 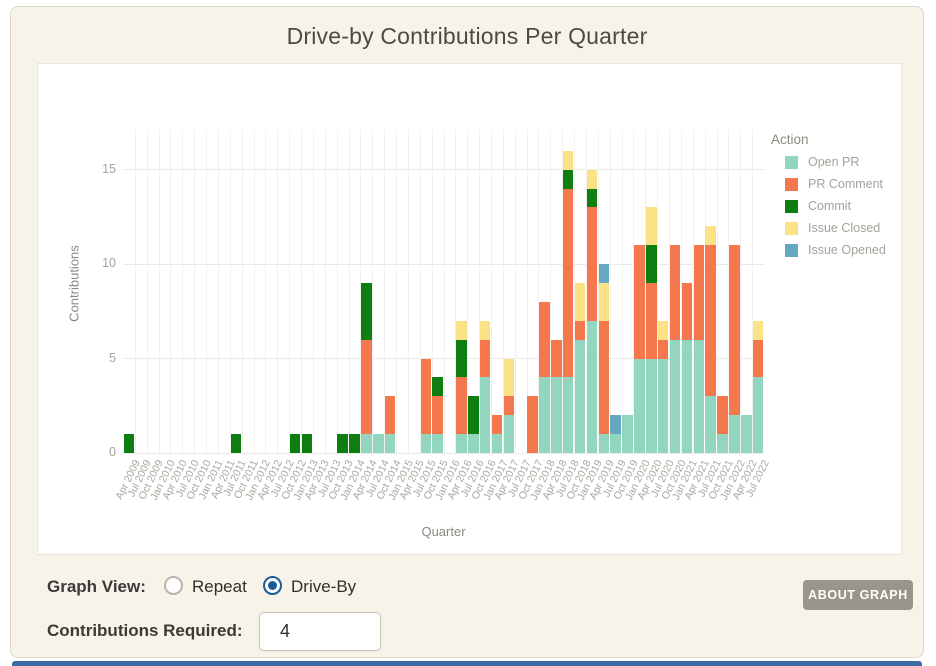 What do you see at coordinates (295, 443) in the screenshot?
I see `bar-oct-2012` at bounding box center [295, 443].